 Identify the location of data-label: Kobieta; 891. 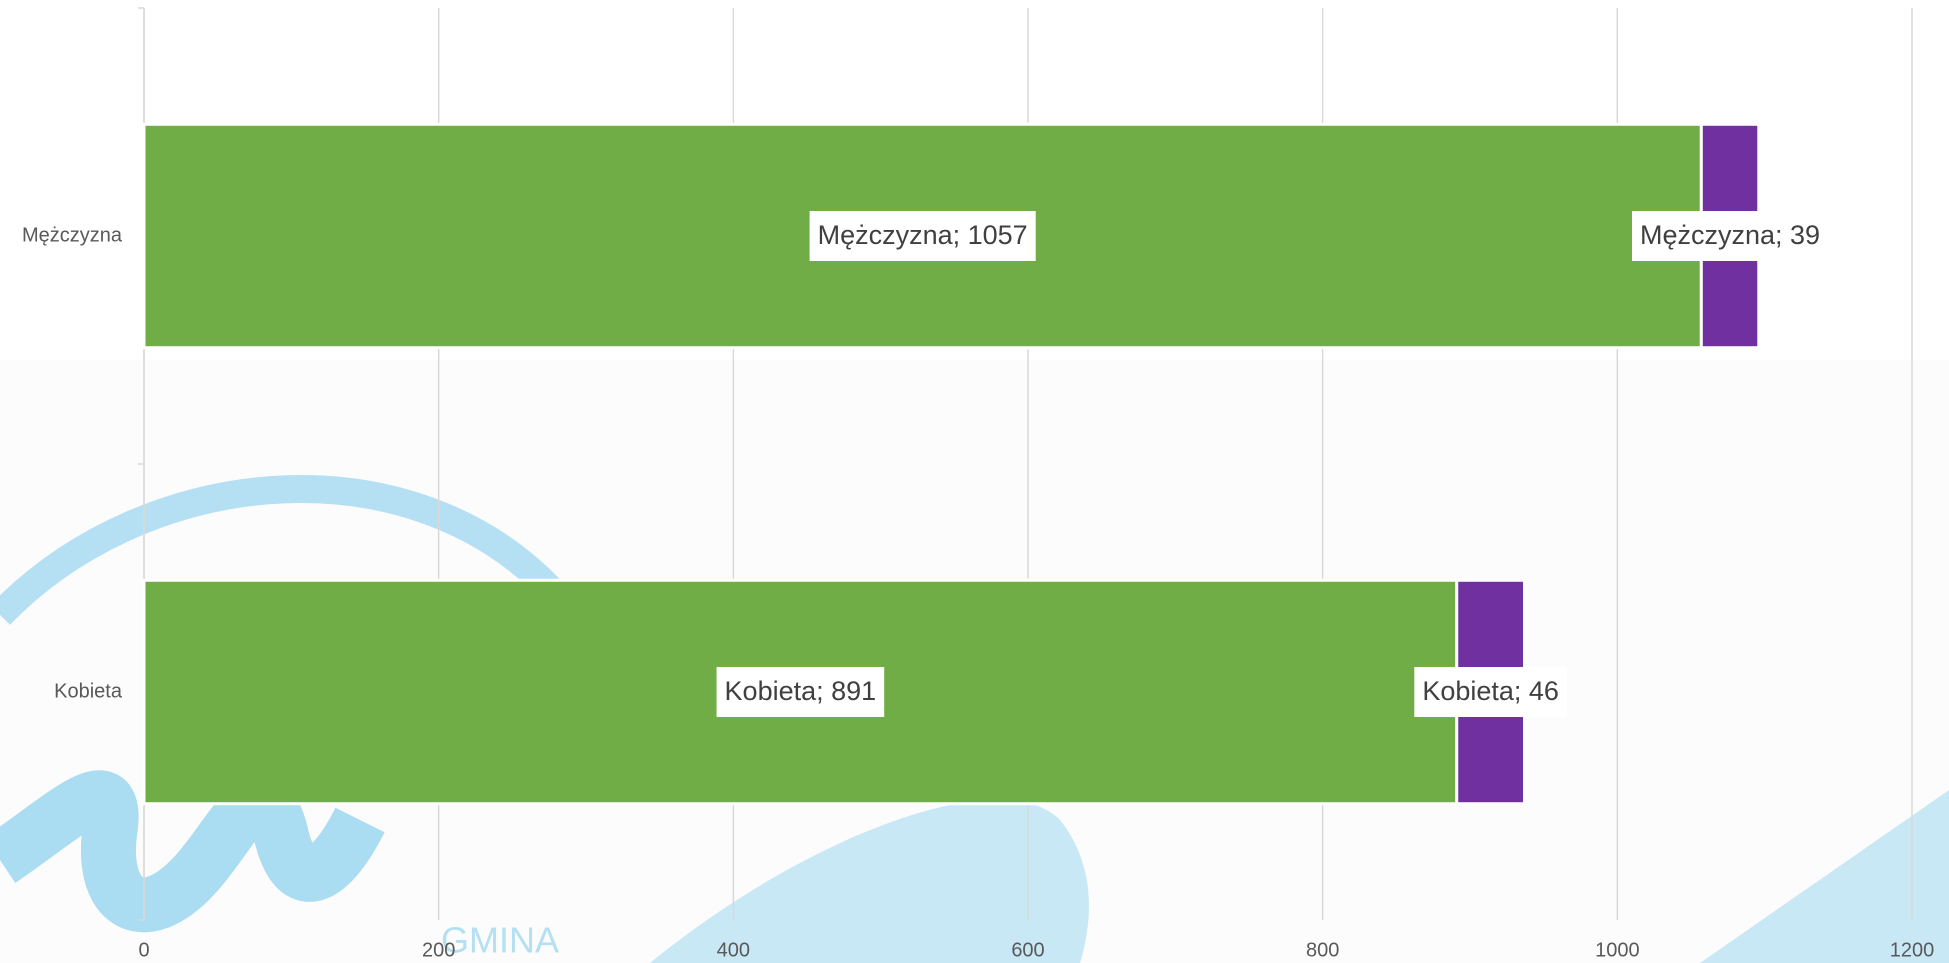
(801, 691).